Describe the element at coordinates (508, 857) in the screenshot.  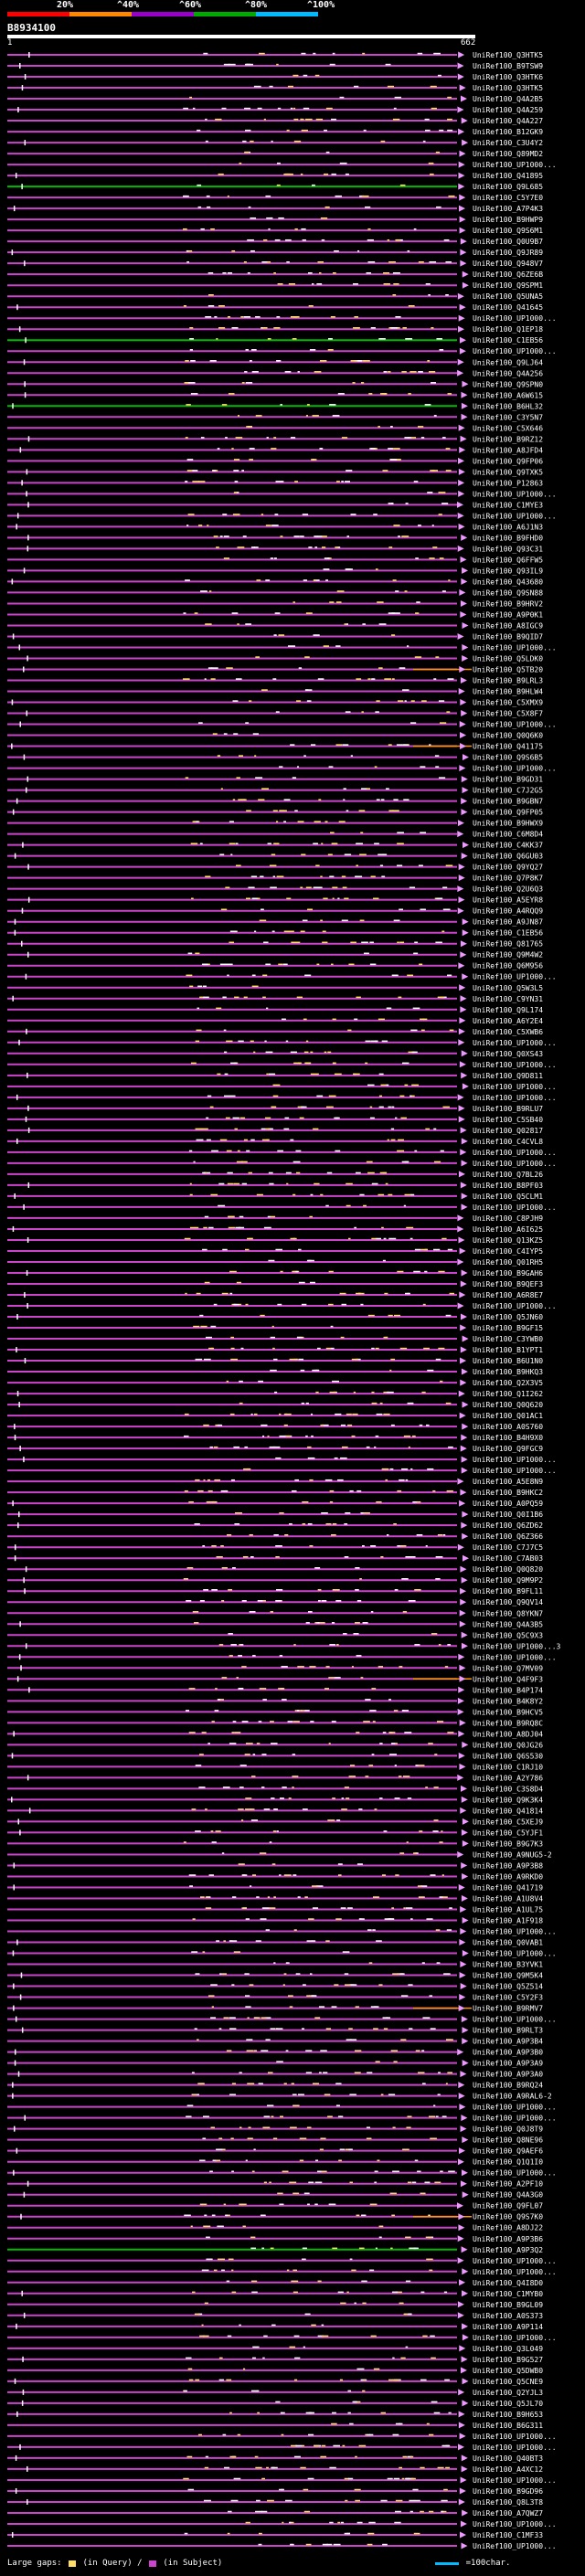
I see `hit-label: UniRef100_Q6GU03` at that location.